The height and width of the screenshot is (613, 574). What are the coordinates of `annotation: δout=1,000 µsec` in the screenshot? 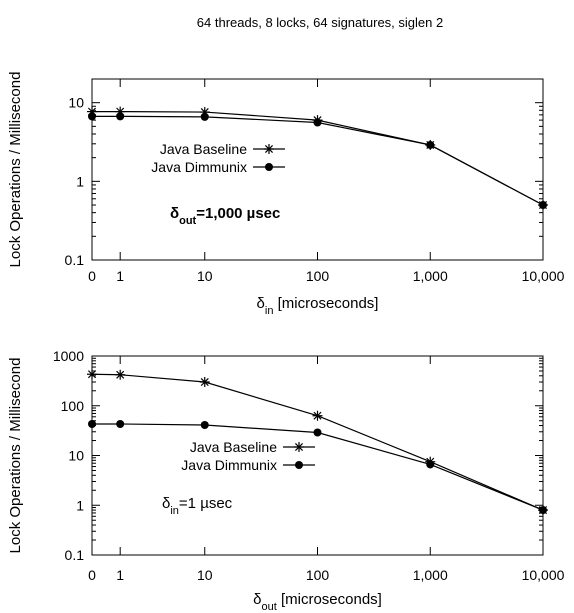 It's located at (225, 216).